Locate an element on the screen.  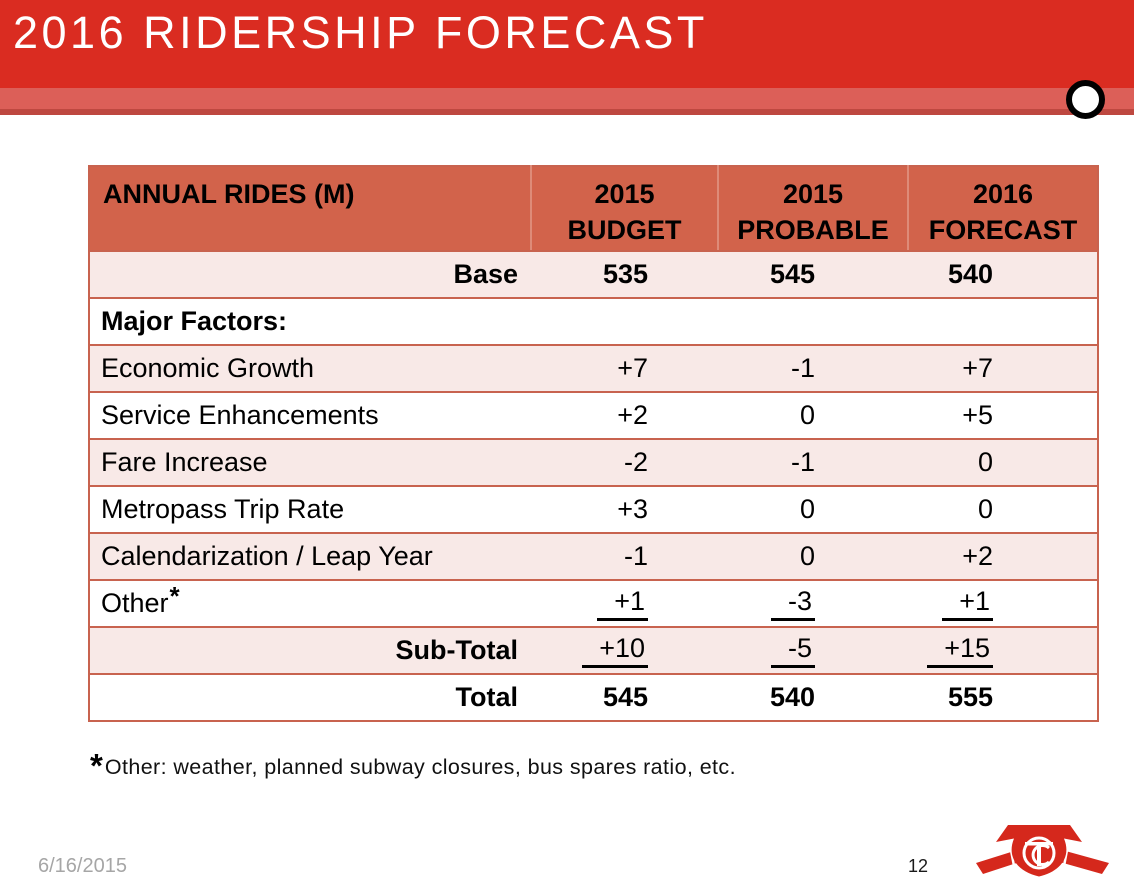
ttc-logo-icon is located at coordinates (1042, 851).